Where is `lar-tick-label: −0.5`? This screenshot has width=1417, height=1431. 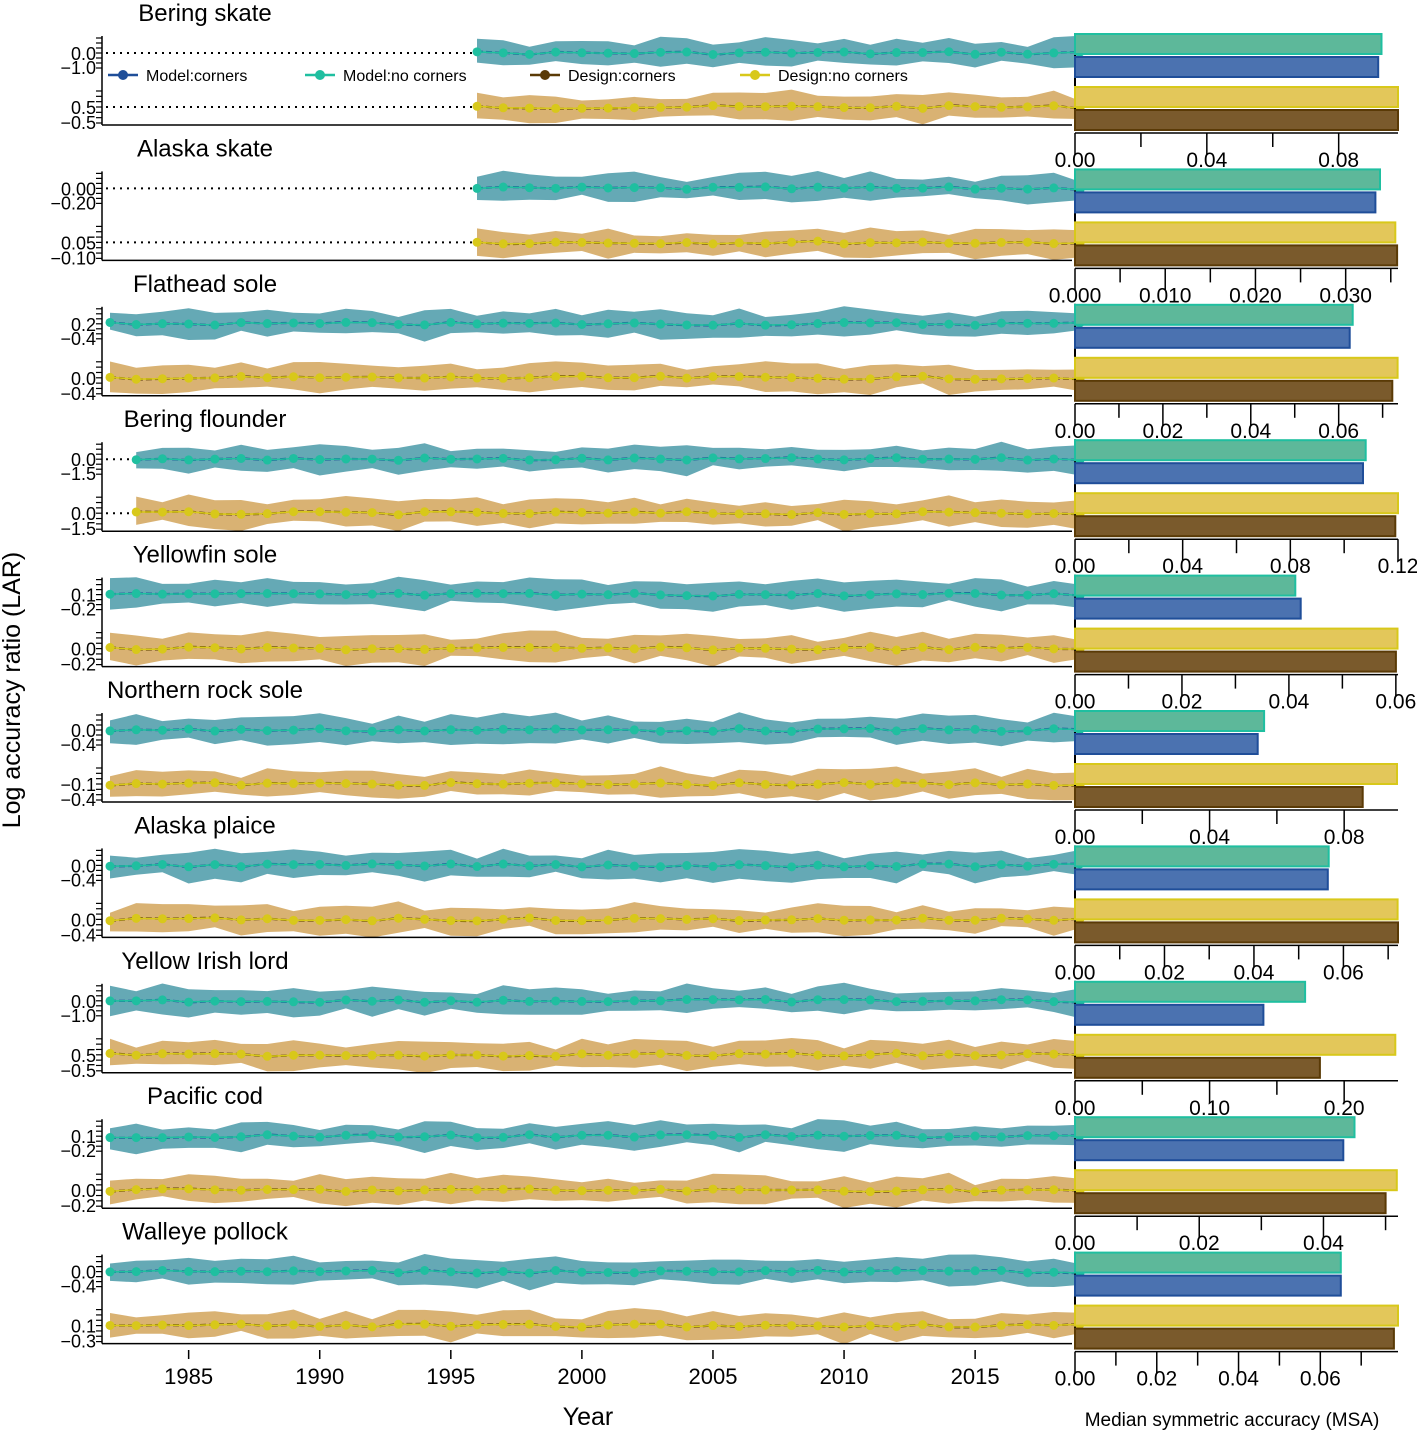
lar-tick-label: −0.5 is located at coordinates (78, 1071).